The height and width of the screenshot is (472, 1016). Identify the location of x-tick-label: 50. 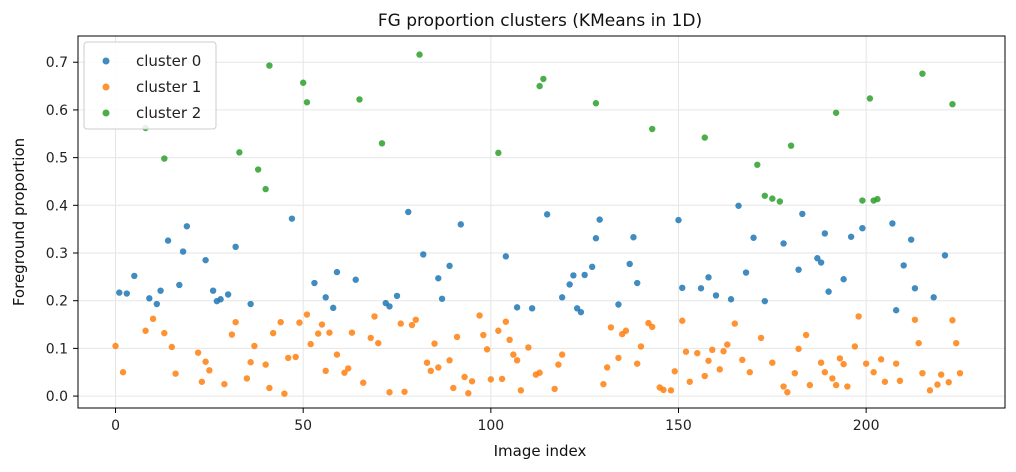
(303, 426).